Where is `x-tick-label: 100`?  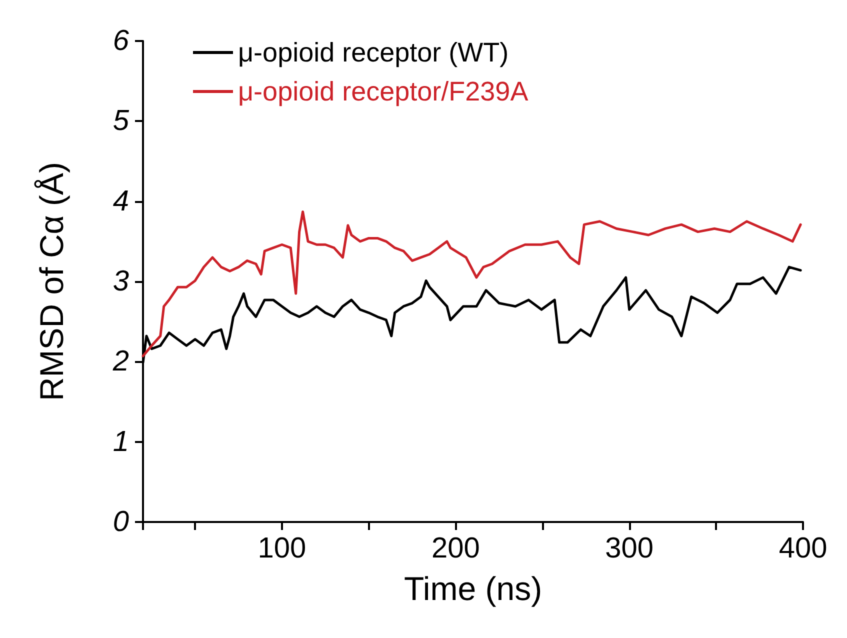
x-tick-label: 100 is located at coordinates (282, 548).